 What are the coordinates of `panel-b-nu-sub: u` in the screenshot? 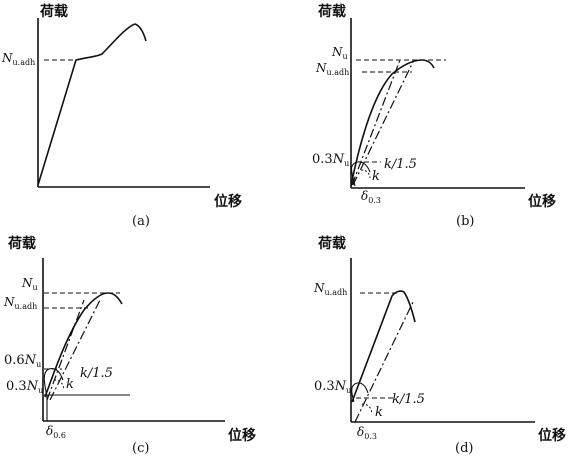 It's located at (345, 56).